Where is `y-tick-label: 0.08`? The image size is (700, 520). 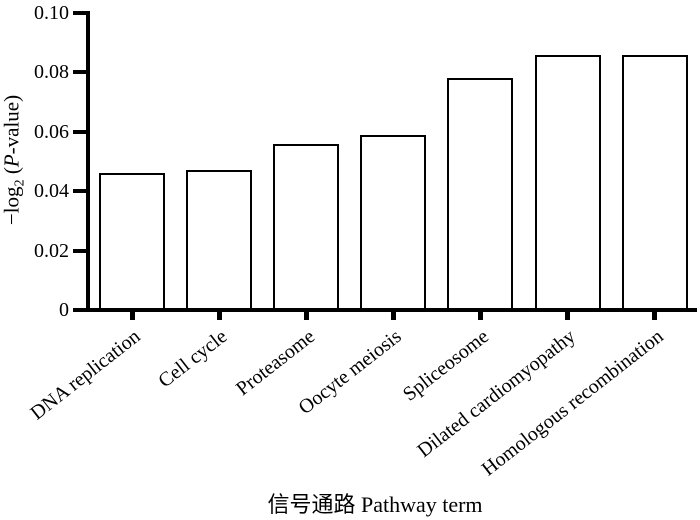
y-tick-label: 0.08 is located at coordinates (51, 72).